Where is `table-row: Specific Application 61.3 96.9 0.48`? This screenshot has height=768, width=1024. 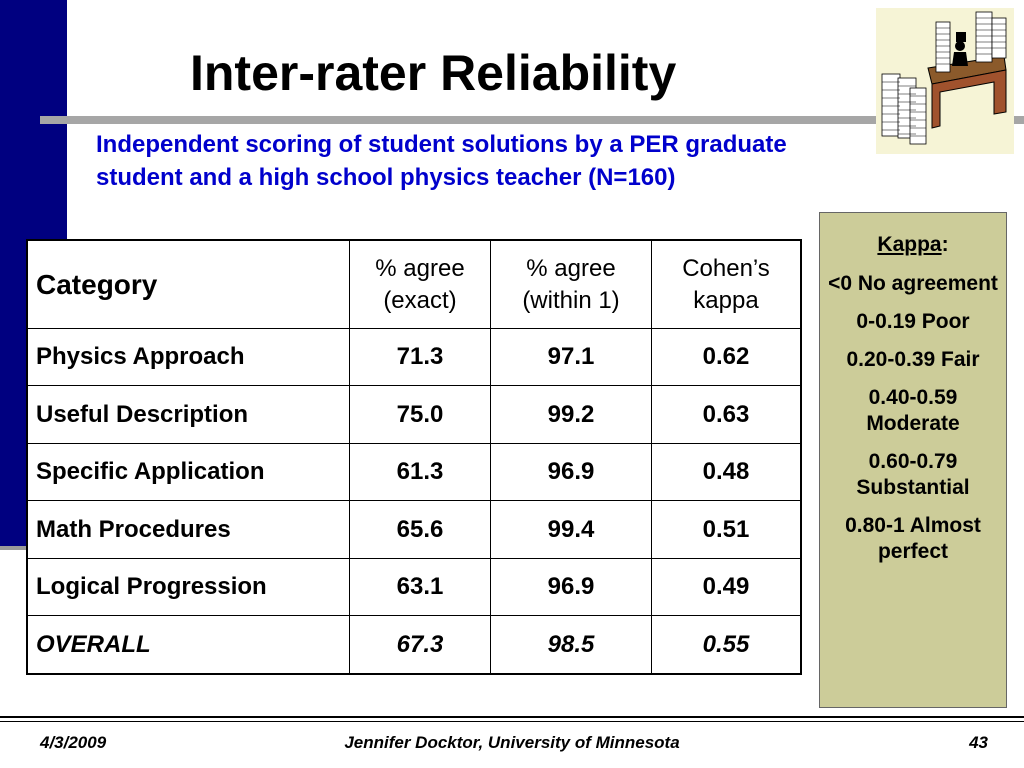 table-row: Specific Application 61.3 96.9 0.48 is located at coordinates (414, 472).